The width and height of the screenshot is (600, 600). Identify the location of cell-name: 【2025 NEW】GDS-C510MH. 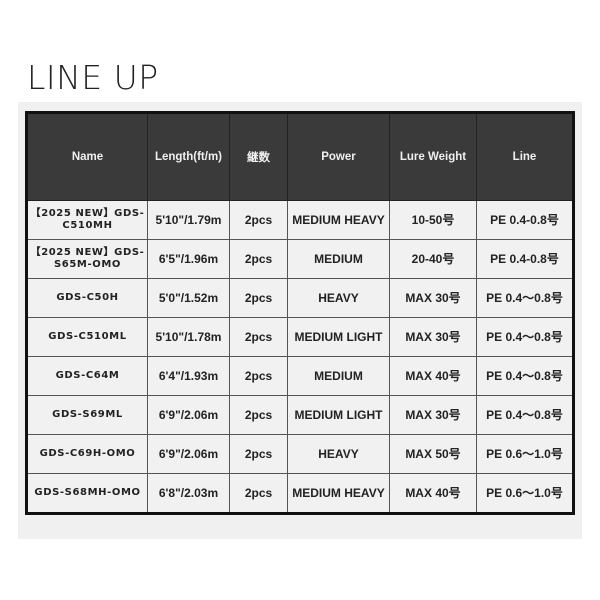
(87, 220).